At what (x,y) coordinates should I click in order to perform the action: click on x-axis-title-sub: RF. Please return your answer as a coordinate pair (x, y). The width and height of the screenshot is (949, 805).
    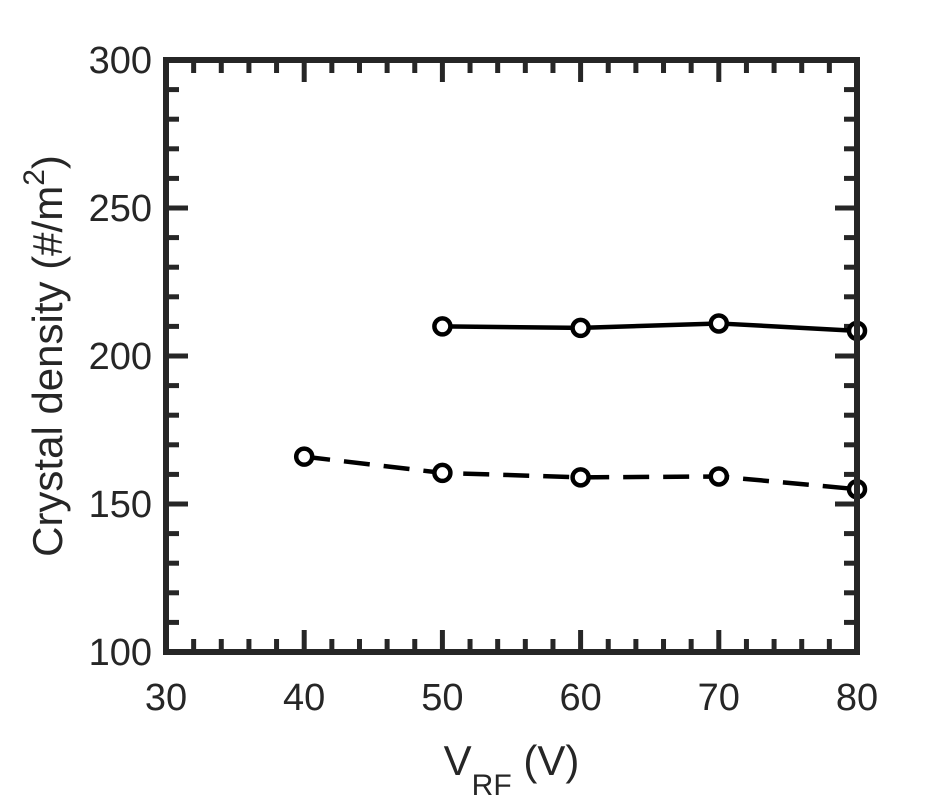
    Looking at the image, I should click on (492, 785).